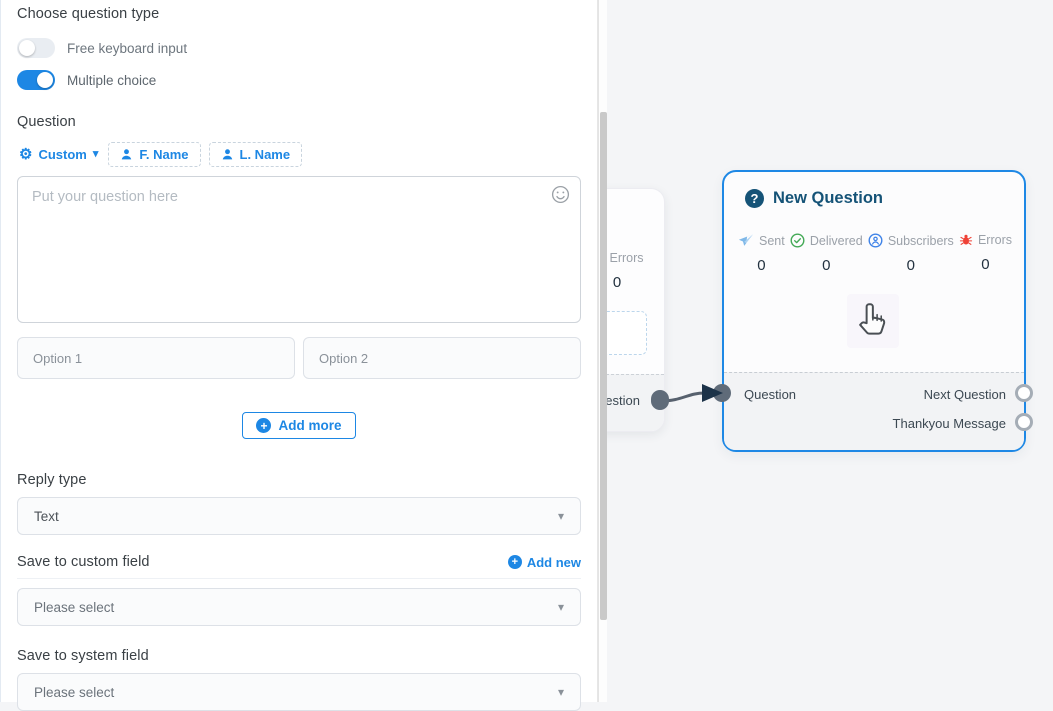 The image size is (1053, 711). I want to click on cursor-hand-icon, so click(873, 321).